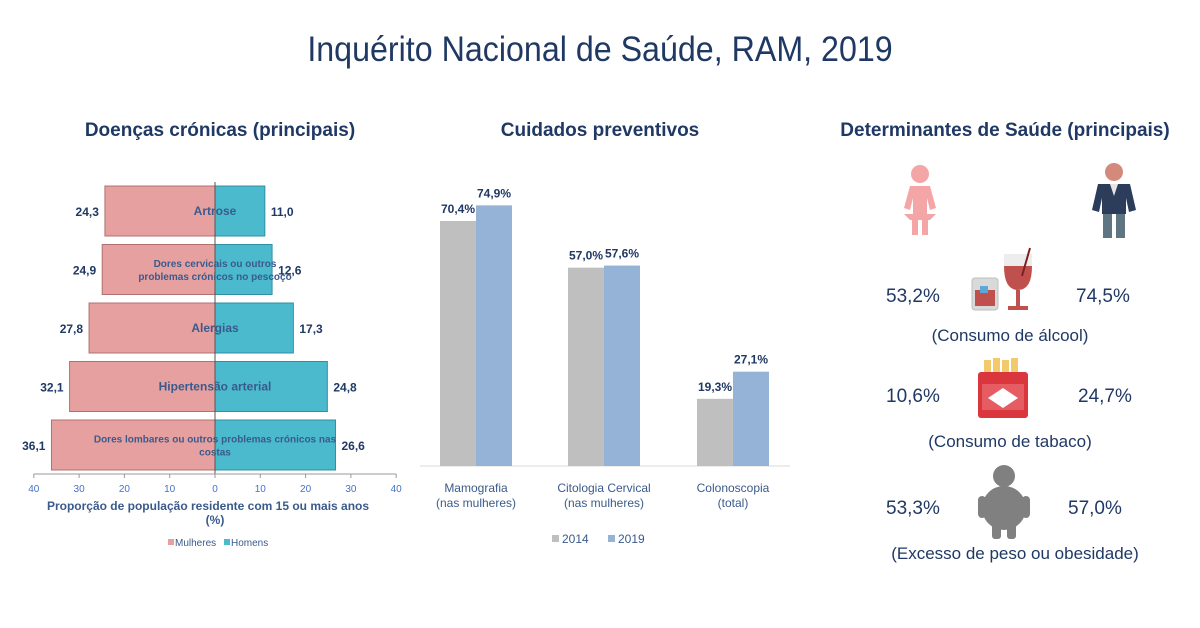 The height and width of the screenshot is (628, 1200). Describe the element at coordinates (215, 489) in the screenshot. I see `x-tick-label-4: 0` at that location.